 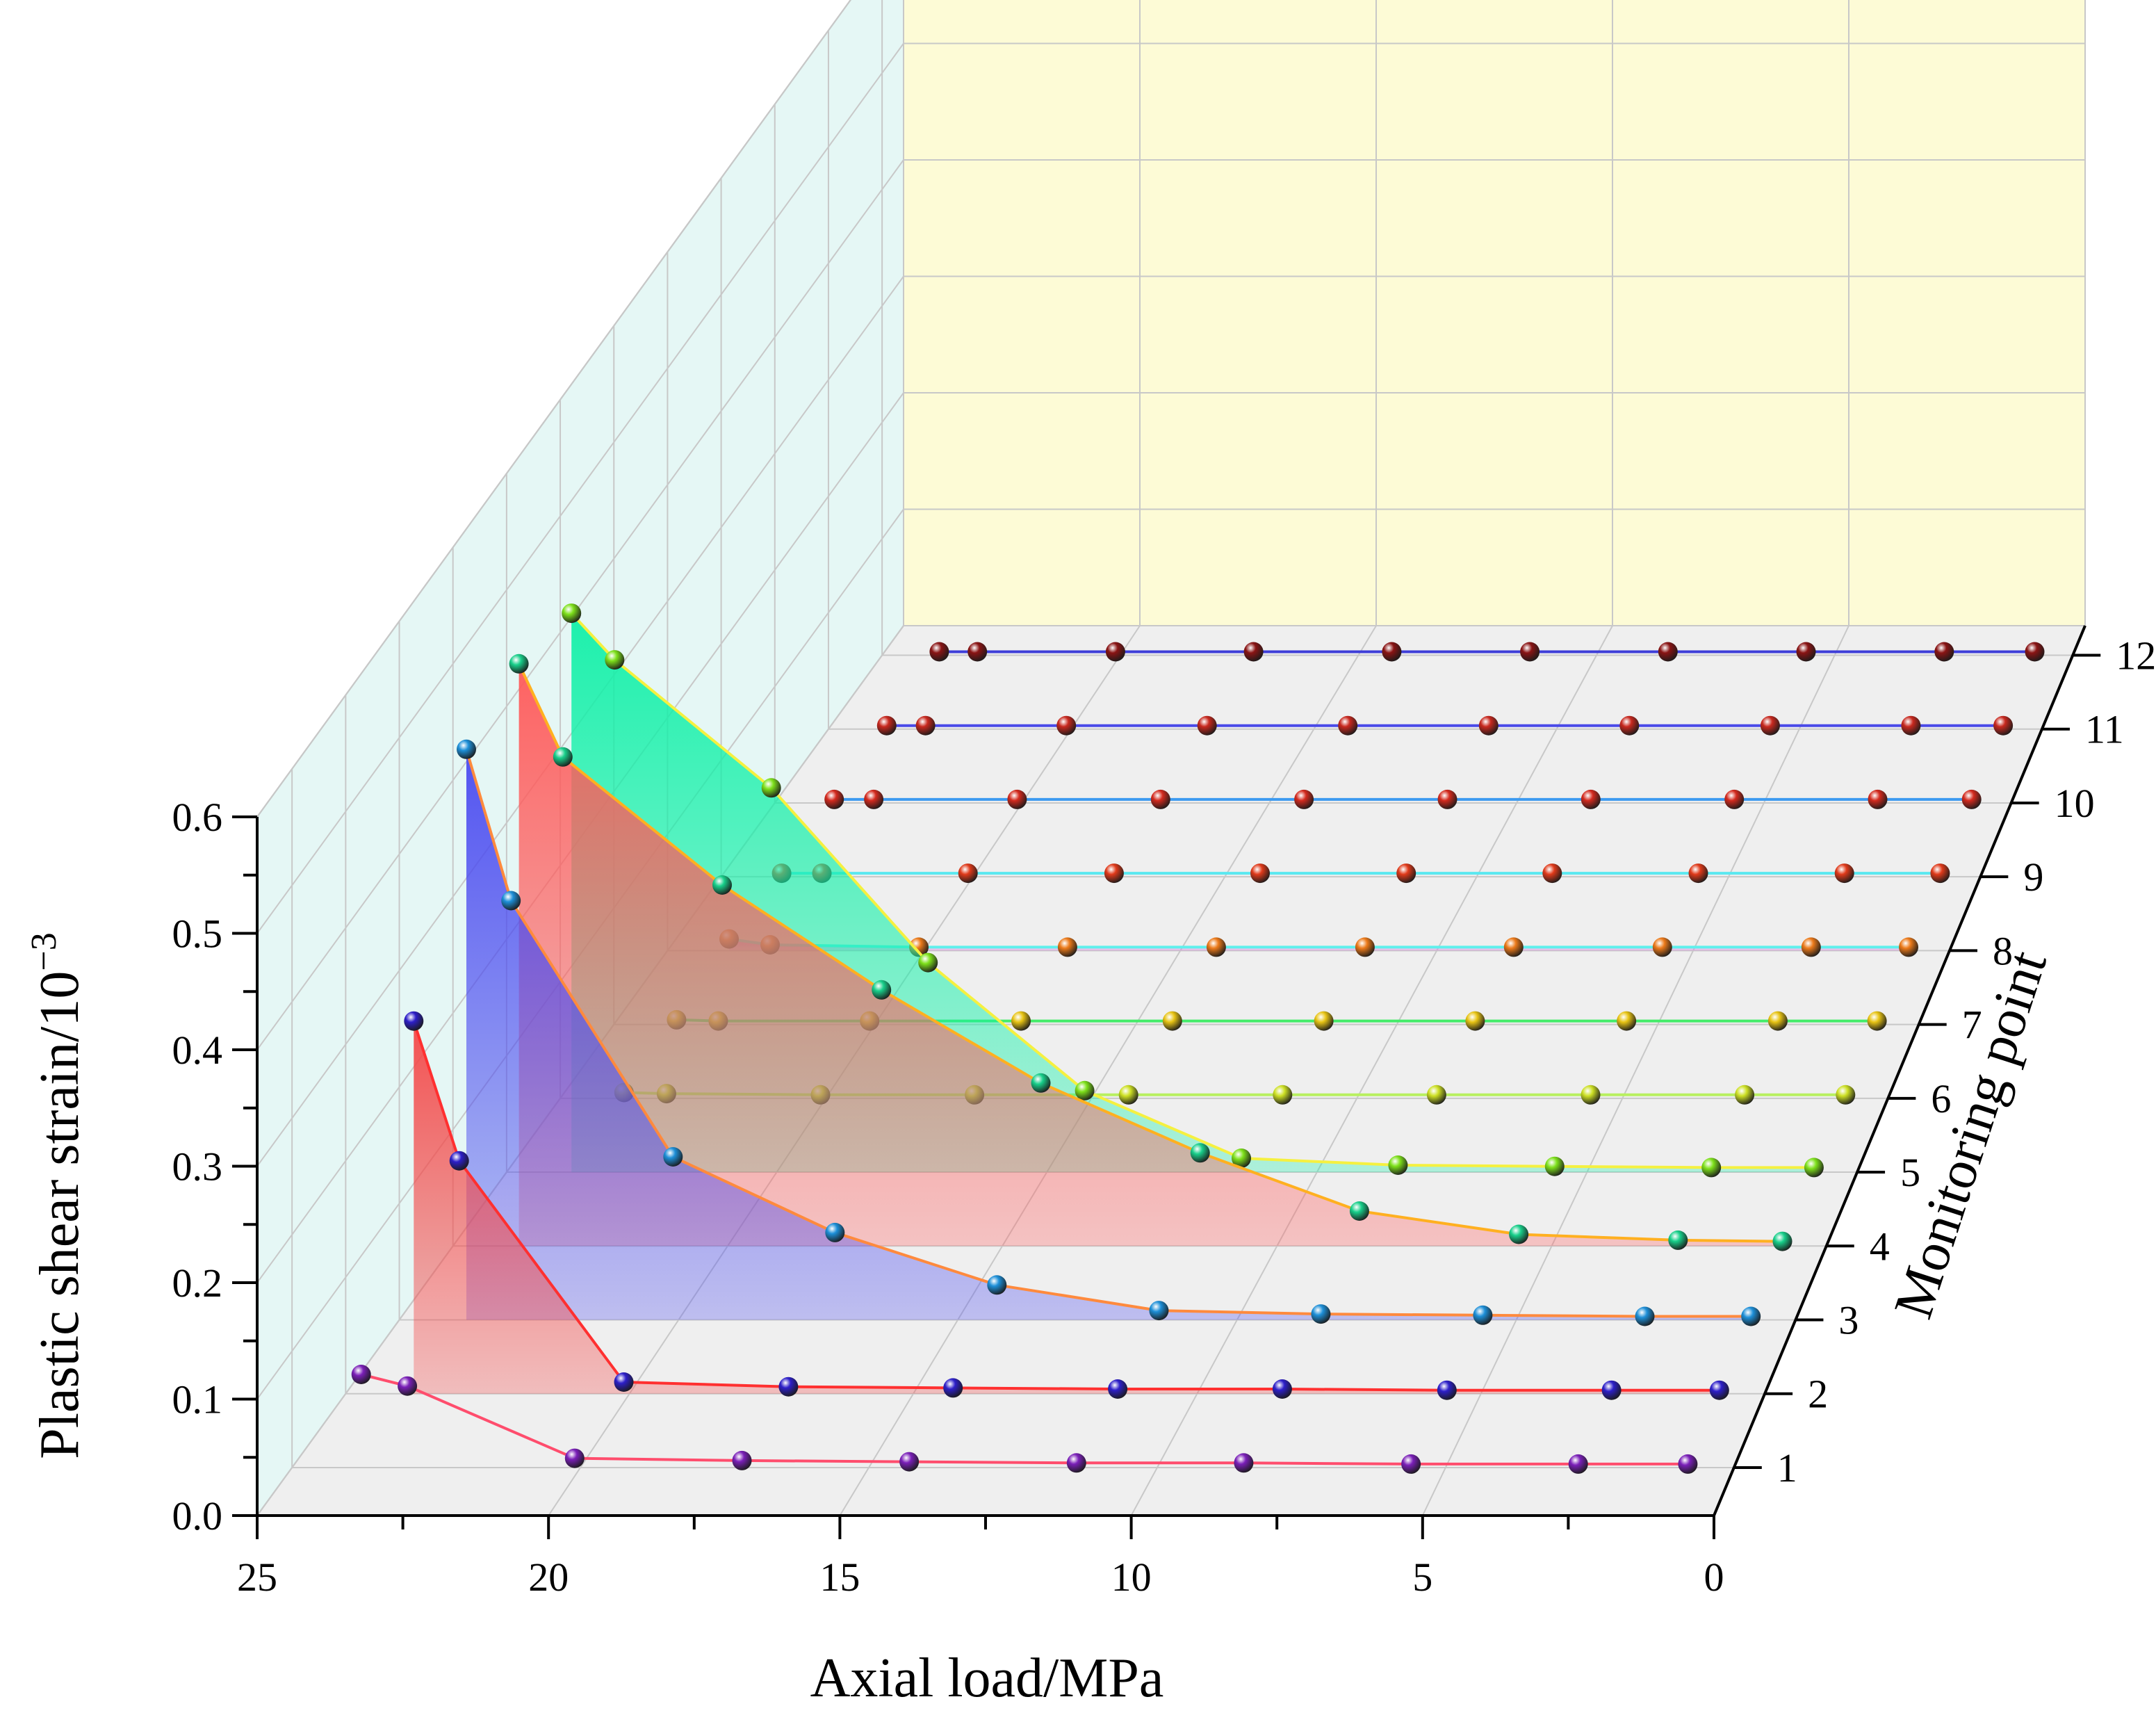 I want to click on z-tick-label: 10, so click(x=2075, y=804).